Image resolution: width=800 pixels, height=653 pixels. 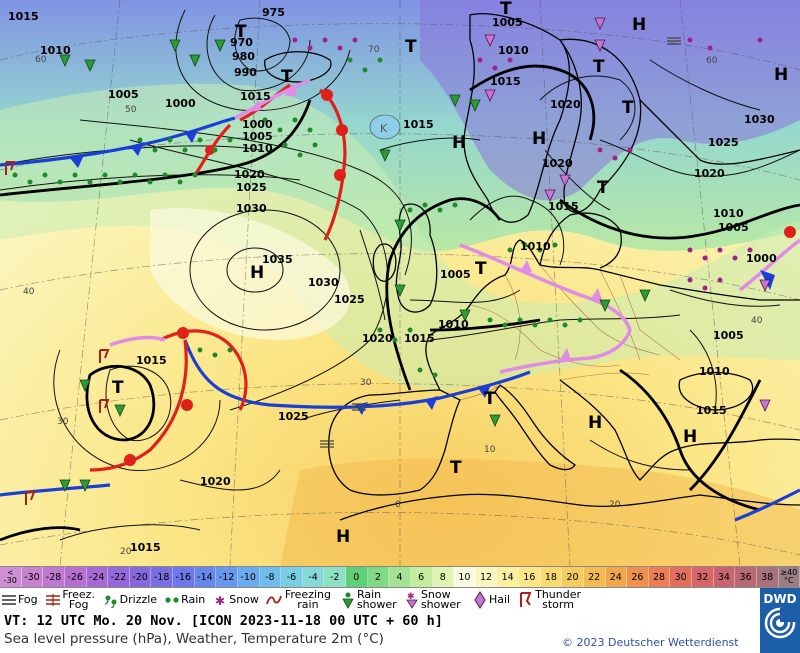 I want to click on legend-item-thunderstorm: Thunder storm, so click(x=552, y=600).